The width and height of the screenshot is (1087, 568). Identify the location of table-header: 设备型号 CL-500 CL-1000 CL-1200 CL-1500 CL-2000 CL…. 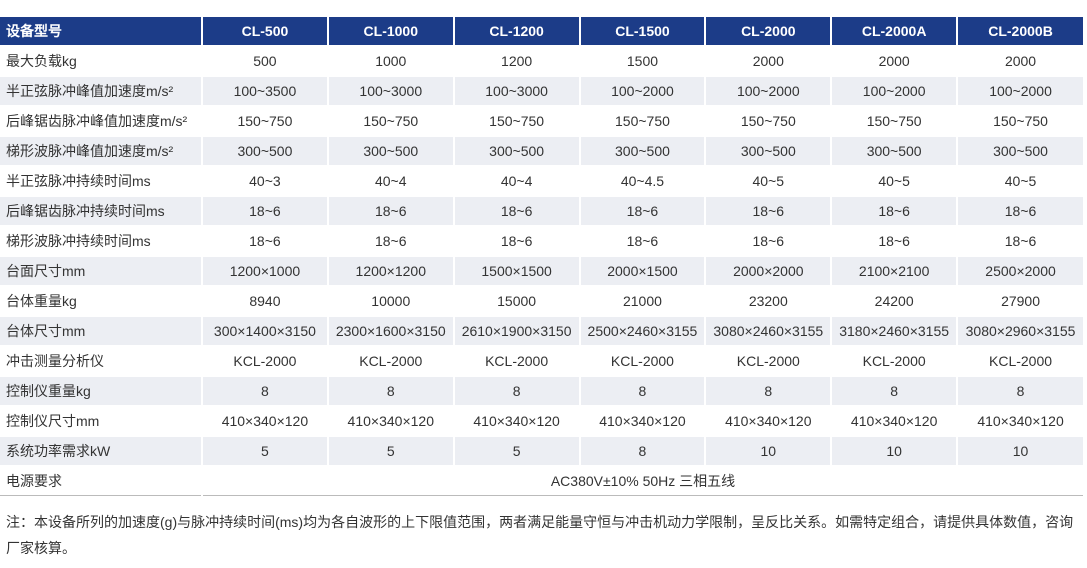
(541, 31).